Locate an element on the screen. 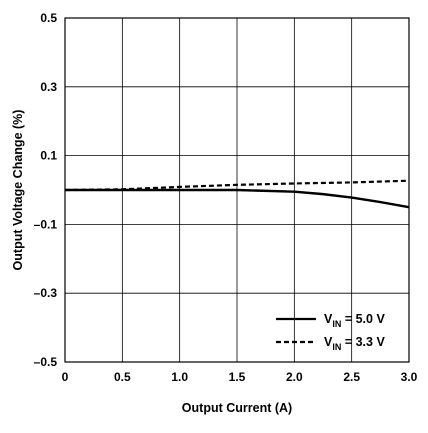 This screenshot has height=433, width=428. x-tick-label: 0 is located at coordinates (65, 377).